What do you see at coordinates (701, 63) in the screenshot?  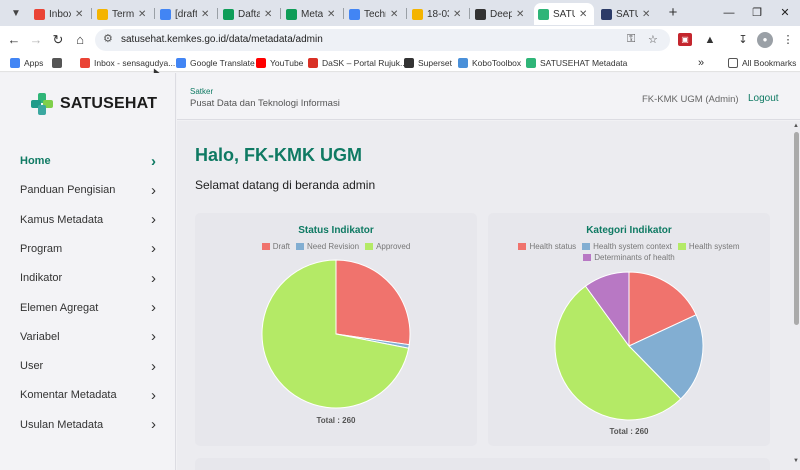 I see `more-bookmarks-chevron-icon: »` at bounding box center [701, 63].